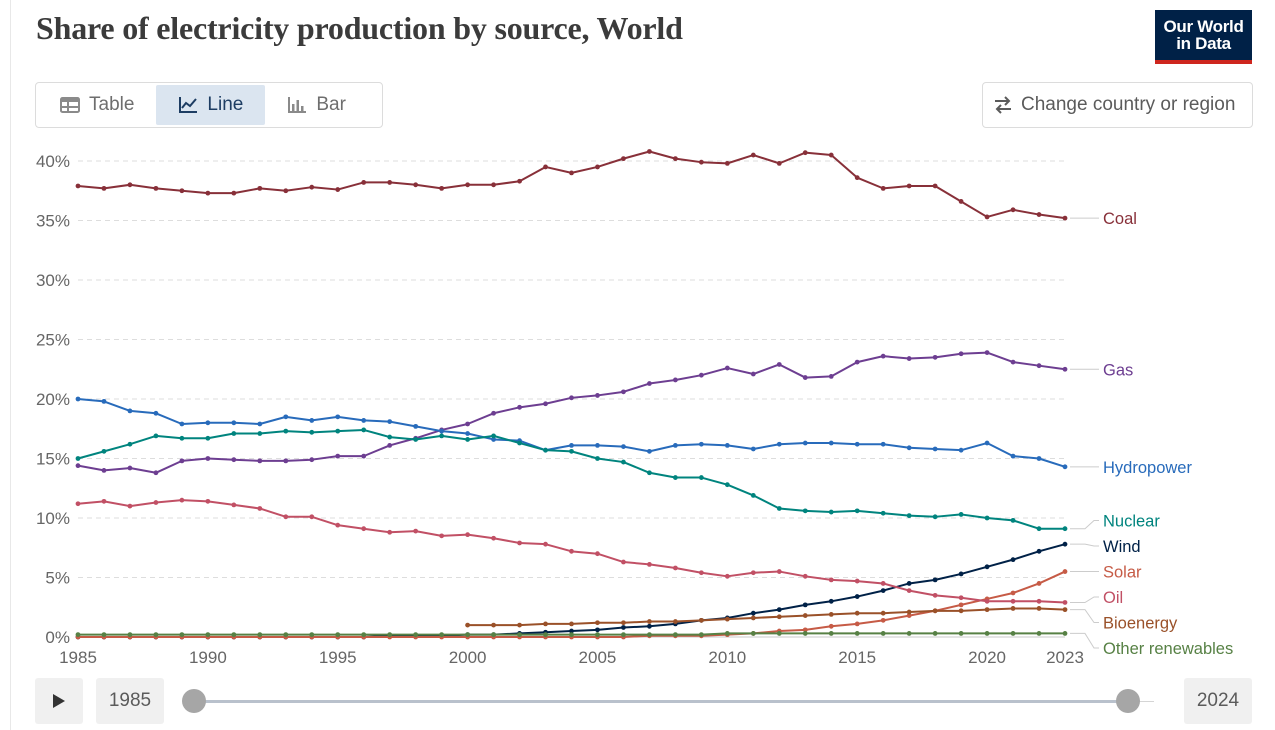 The height and width of the screenshot is (730, 1275). I want to click on start-year: 1985, so click(130, 701).